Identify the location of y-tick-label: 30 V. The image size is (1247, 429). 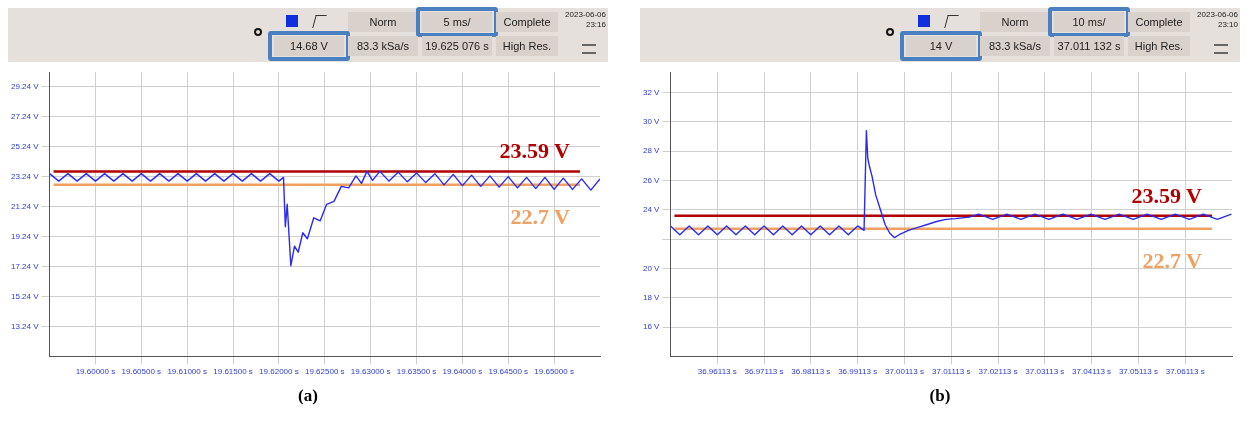
(651, 122).